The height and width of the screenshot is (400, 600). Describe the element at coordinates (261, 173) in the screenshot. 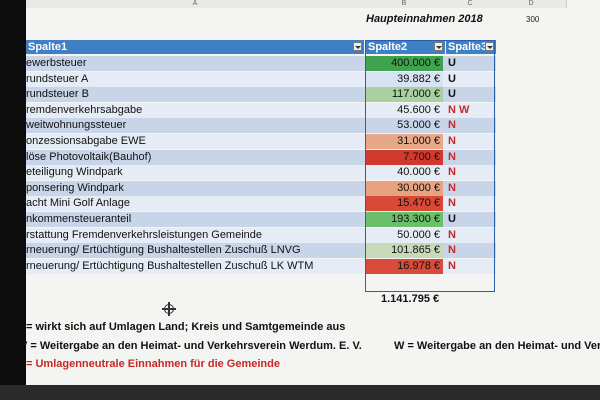

I see `table-row: eteiligung Windpark 40.000 € N` at that location.